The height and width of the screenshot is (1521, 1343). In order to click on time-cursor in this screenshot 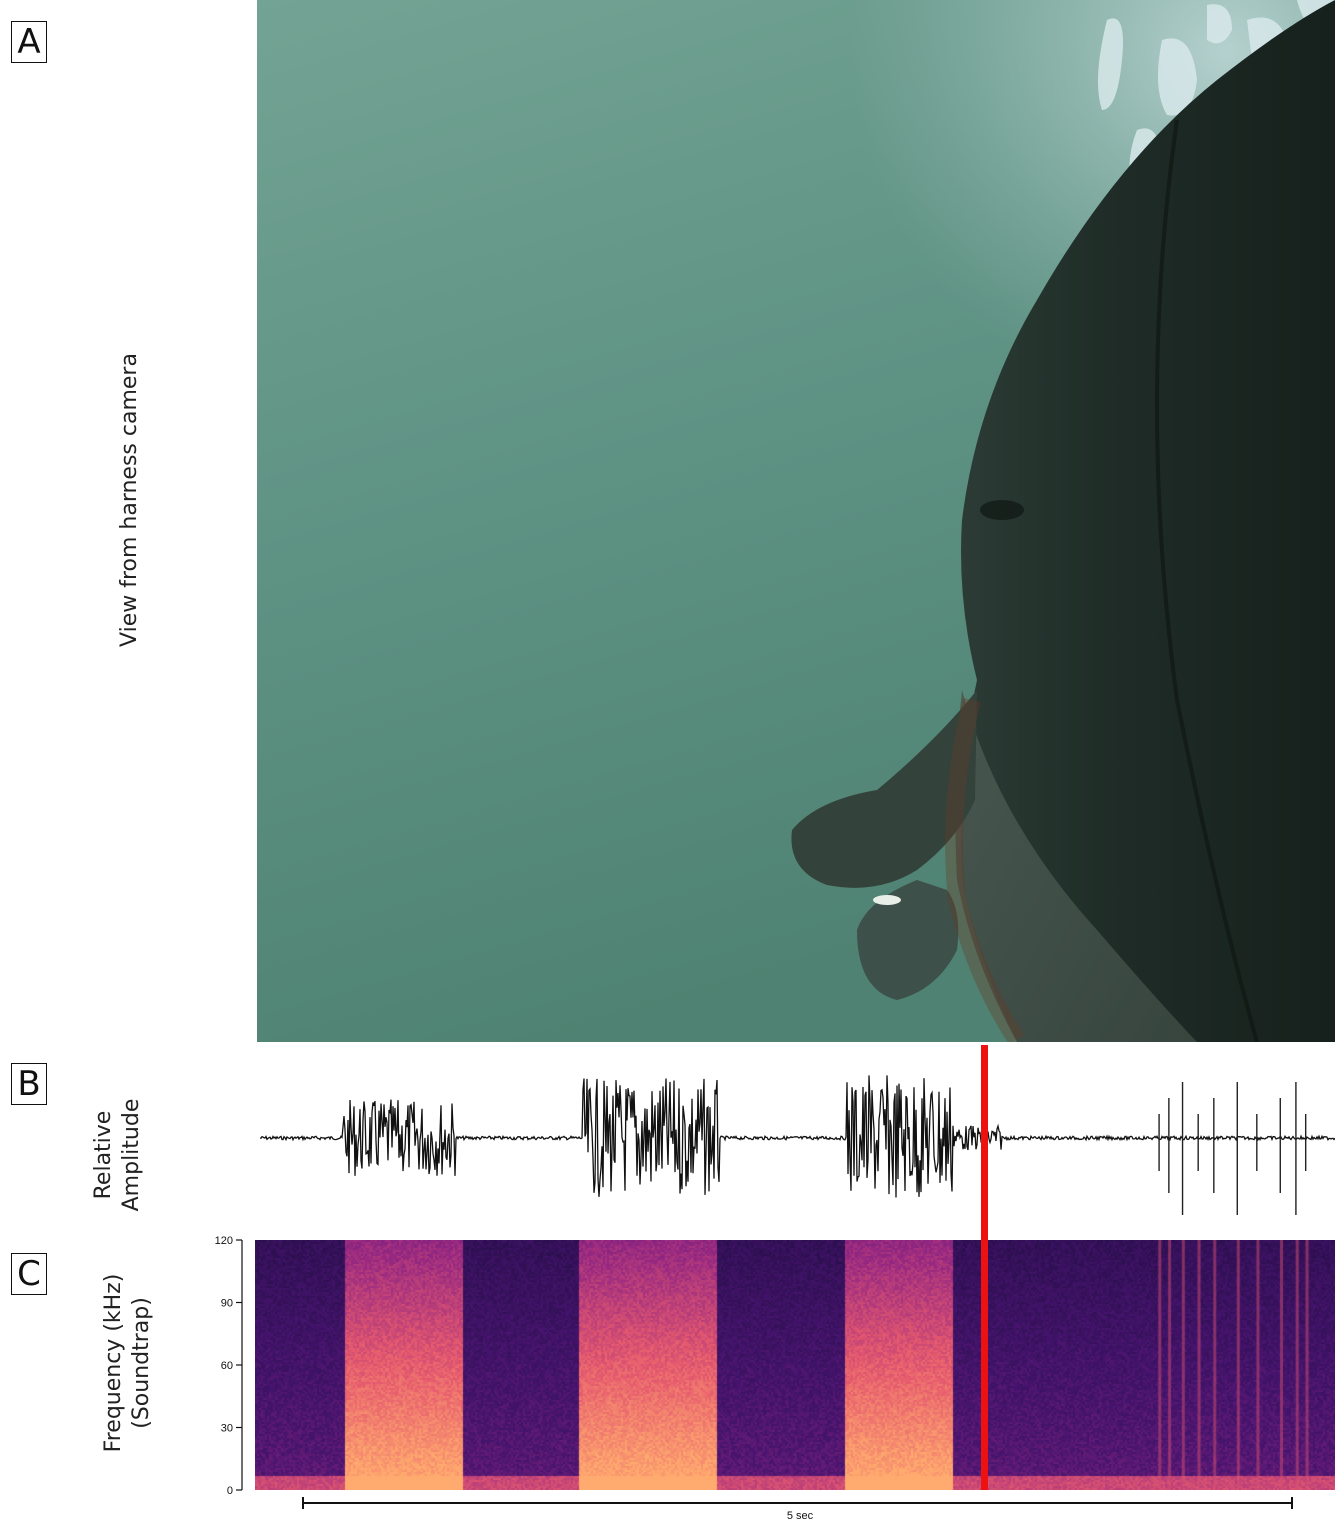, I will do `click(984, 1267)`.